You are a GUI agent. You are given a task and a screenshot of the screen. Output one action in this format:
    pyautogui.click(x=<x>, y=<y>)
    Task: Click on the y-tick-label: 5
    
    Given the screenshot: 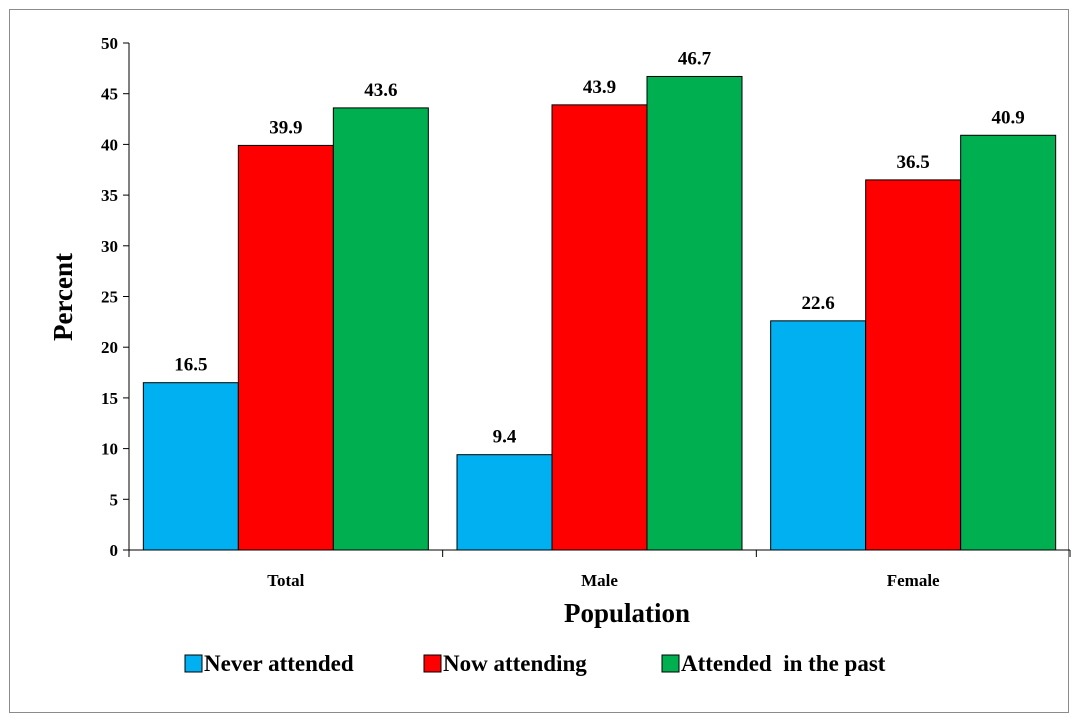 What is the action you would take?
    pyautogui.click(x=114, y=499)
    